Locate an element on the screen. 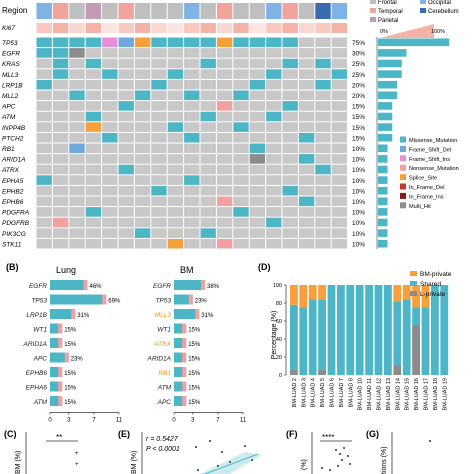 Image resolution: width=474 pixels, height=474 pixels. panel-d-category-label: BM-LUAD 7 is located at coordinates (342, 392).